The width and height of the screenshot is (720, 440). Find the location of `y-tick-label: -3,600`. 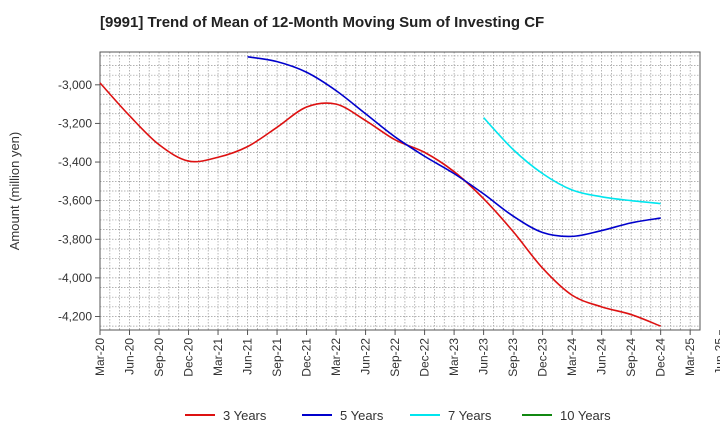

y-tick-label: -3,600 is located at coordinates (75, 201).